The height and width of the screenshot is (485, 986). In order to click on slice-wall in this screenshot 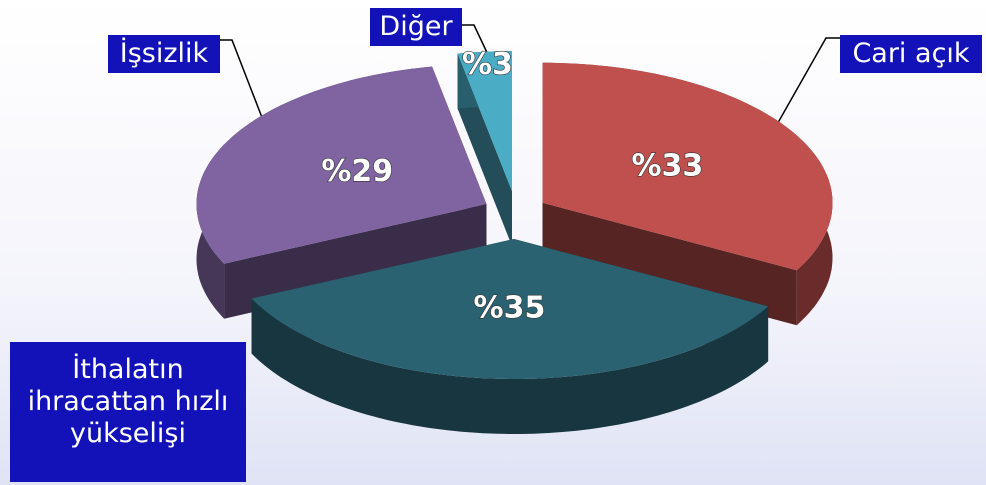, I will do `click(669, 264)`.